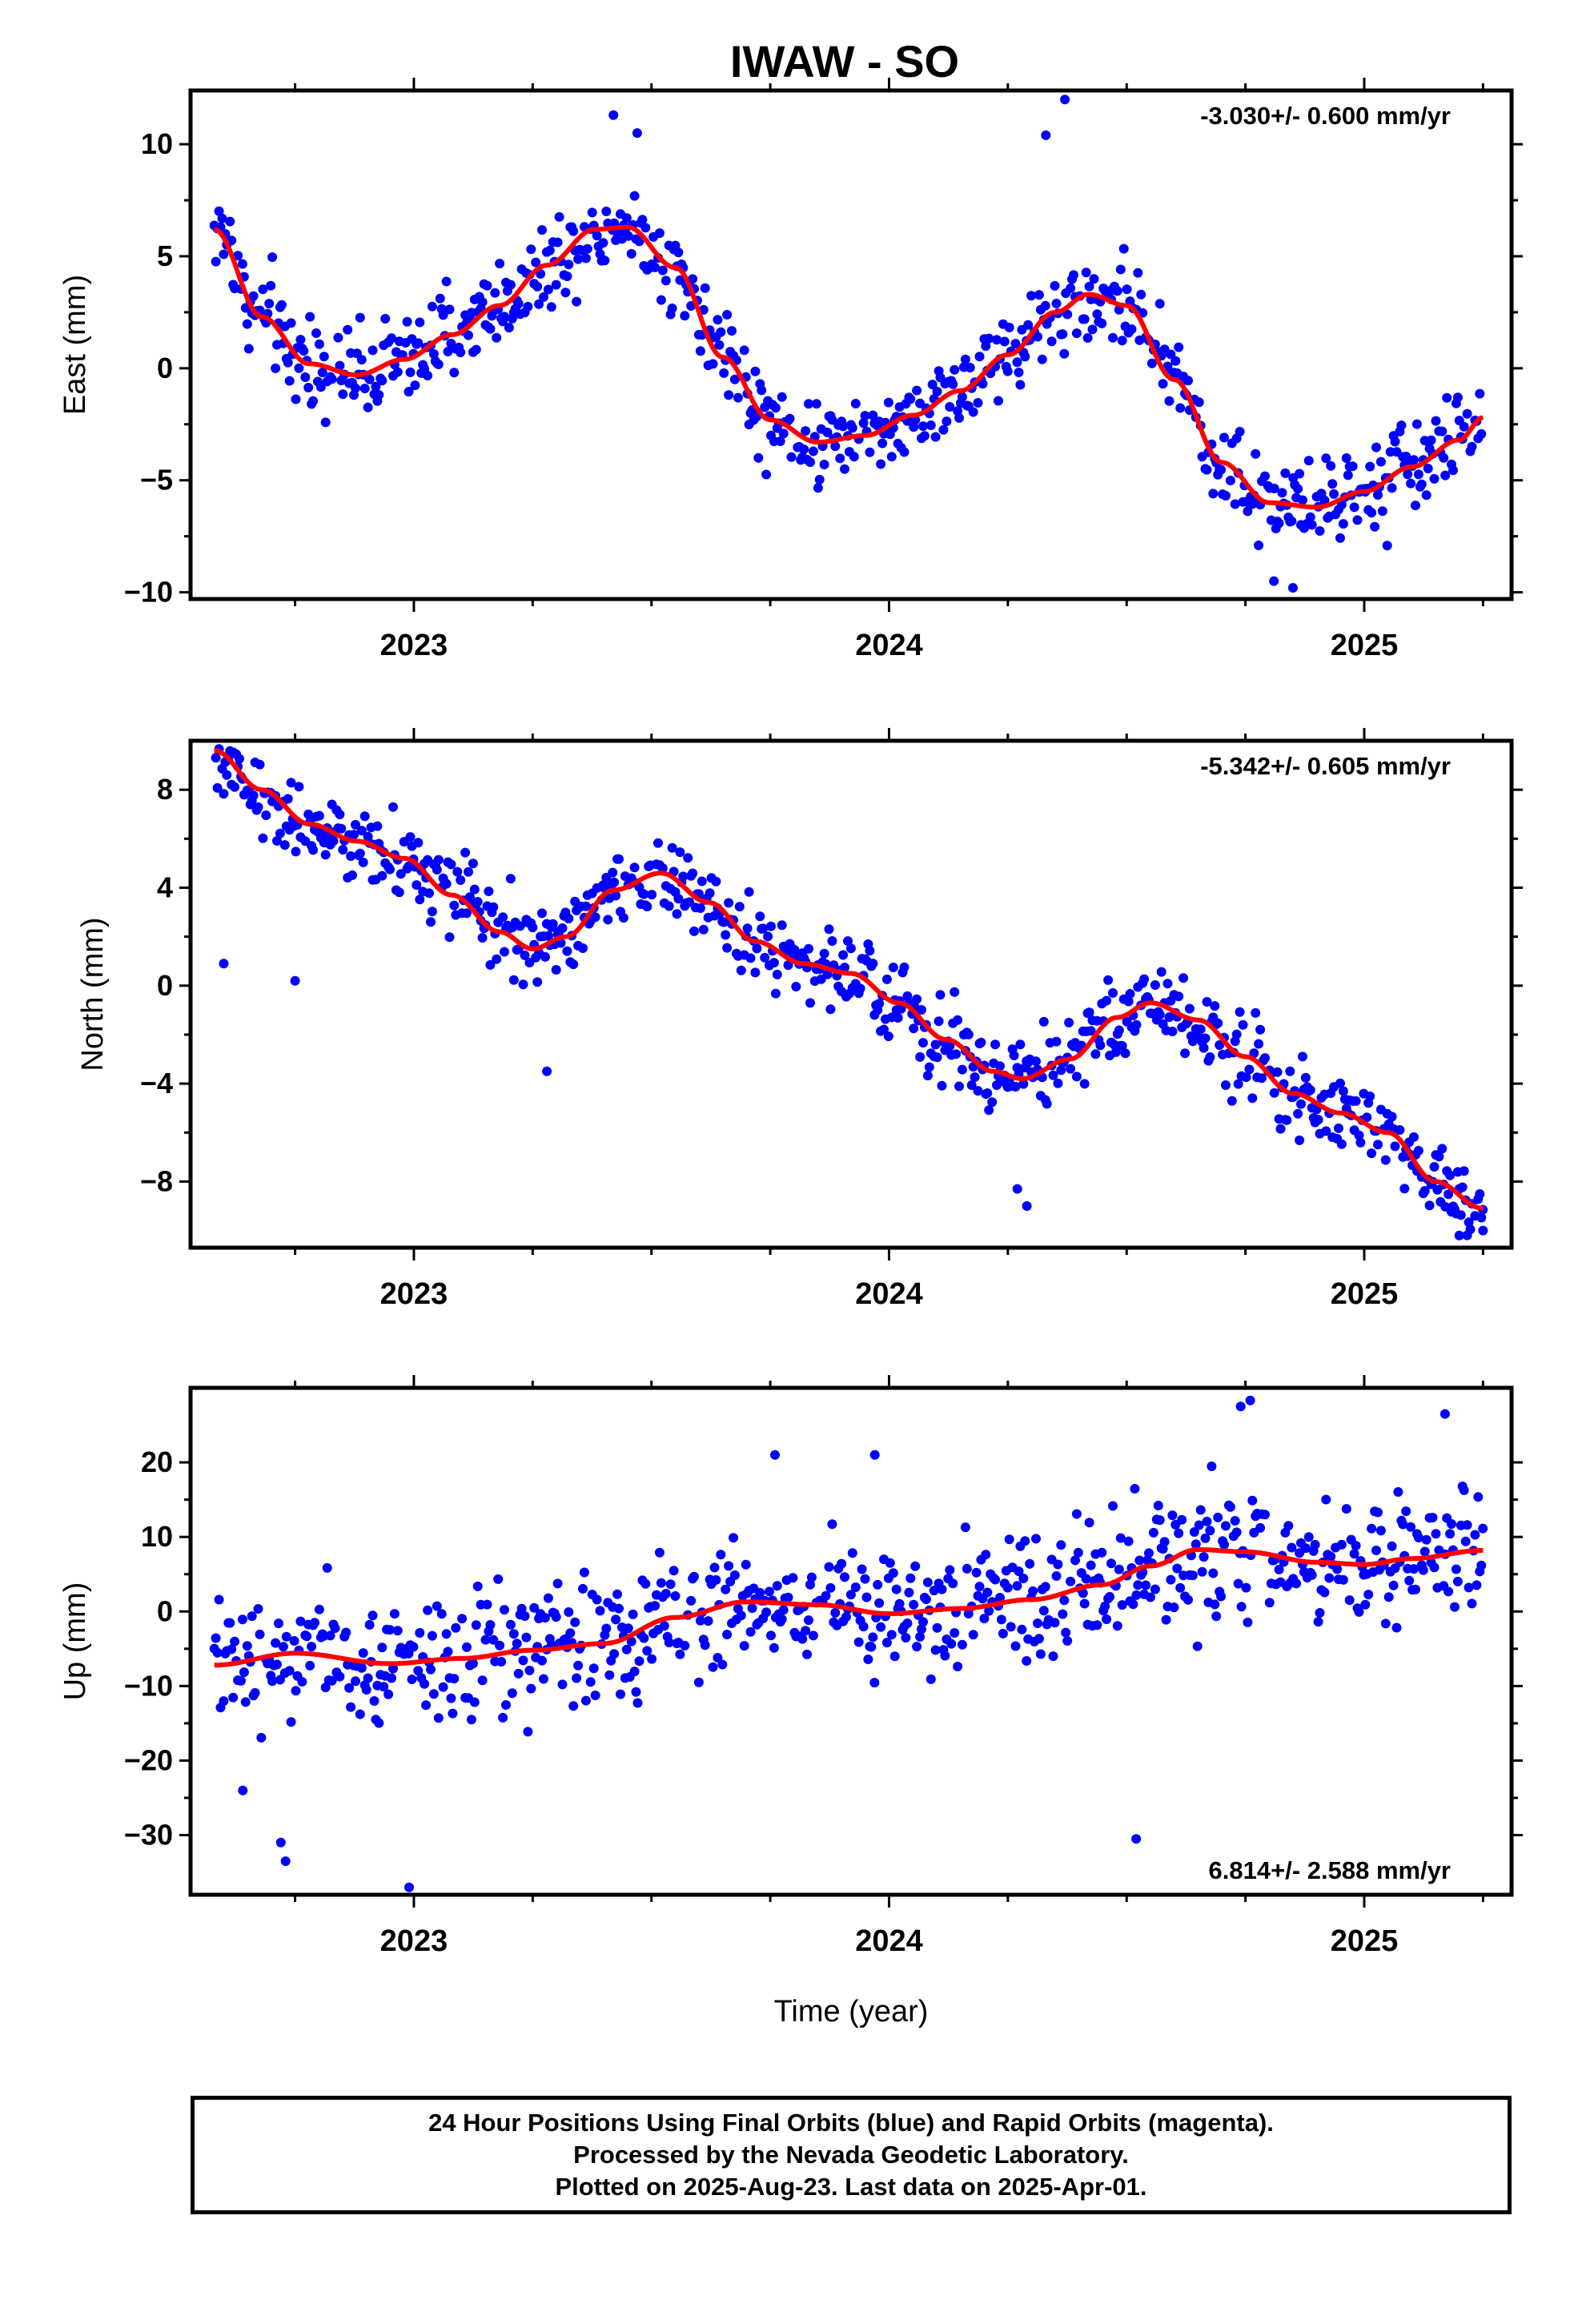 This screenshot has height=2324, width=1582. Describe the element at coordinates (165, 255) in the screenshot. I see `y-tick-label: 5` at that location.